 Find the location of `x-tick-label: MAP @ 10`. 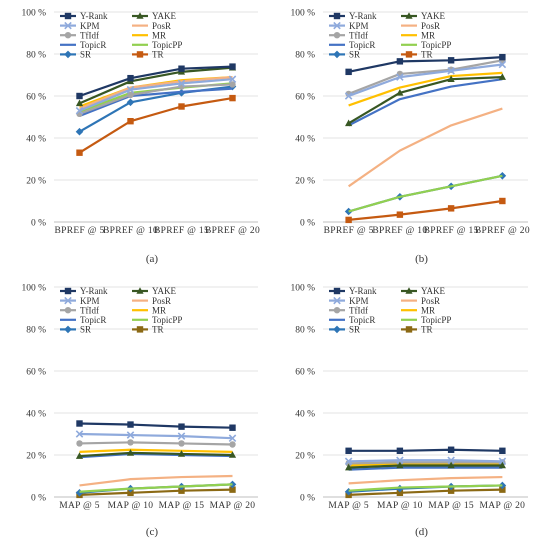

x-tick-label: MAP @ 10 is located at coordinates (400, 506).